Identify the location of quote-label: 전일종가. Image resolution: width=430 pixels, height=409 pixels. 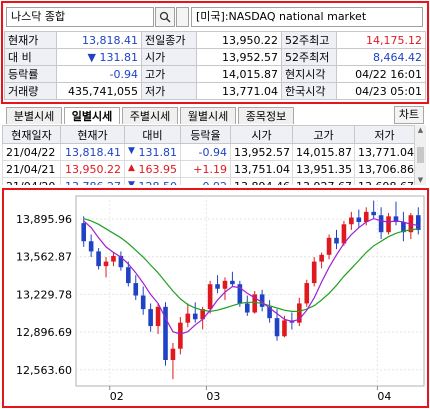
(169, 40).